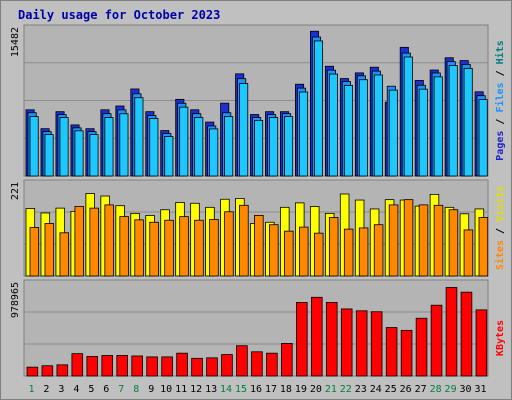 Image resolution: width=512 pixels, height=400 pixels. Describe the element at coordinates (500, 338) in the screenshot. I see `legend-entry: KBytes` at that location.